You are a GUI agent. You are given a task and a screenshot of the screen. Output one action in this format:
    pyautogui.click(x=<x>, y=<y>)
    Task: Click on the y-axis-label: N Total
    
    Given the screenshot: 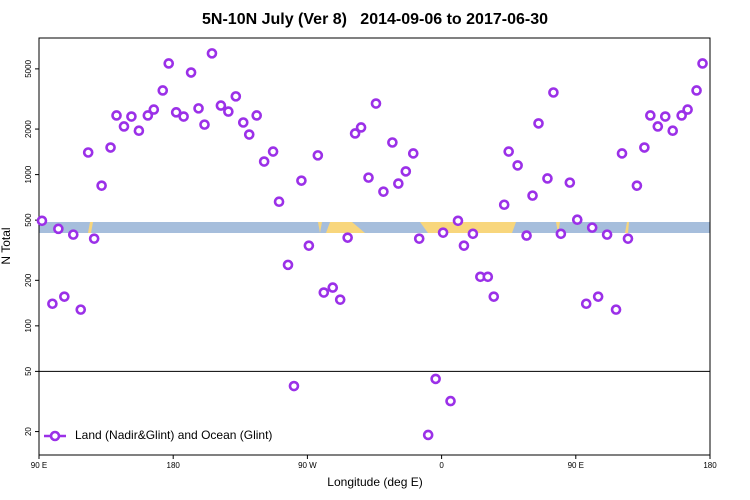 What is the action you would take?
    pyautogui.click(x=6, y=245)
    